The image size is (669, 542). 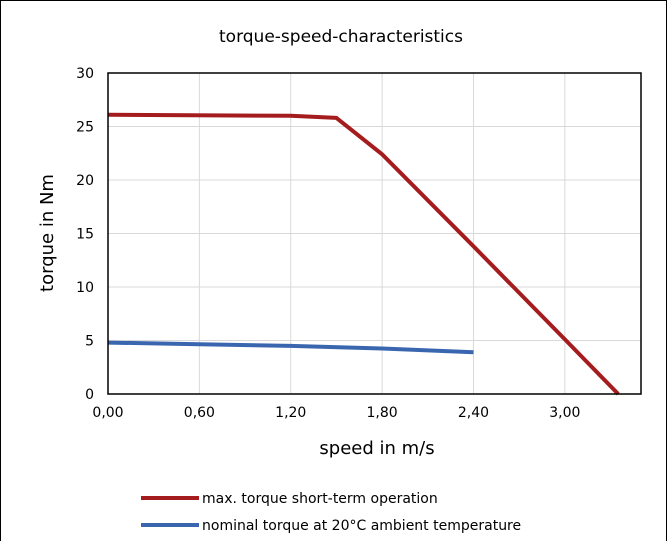 I want to click on x-axis-label: speed in m/s, so click(x=376, y=448).